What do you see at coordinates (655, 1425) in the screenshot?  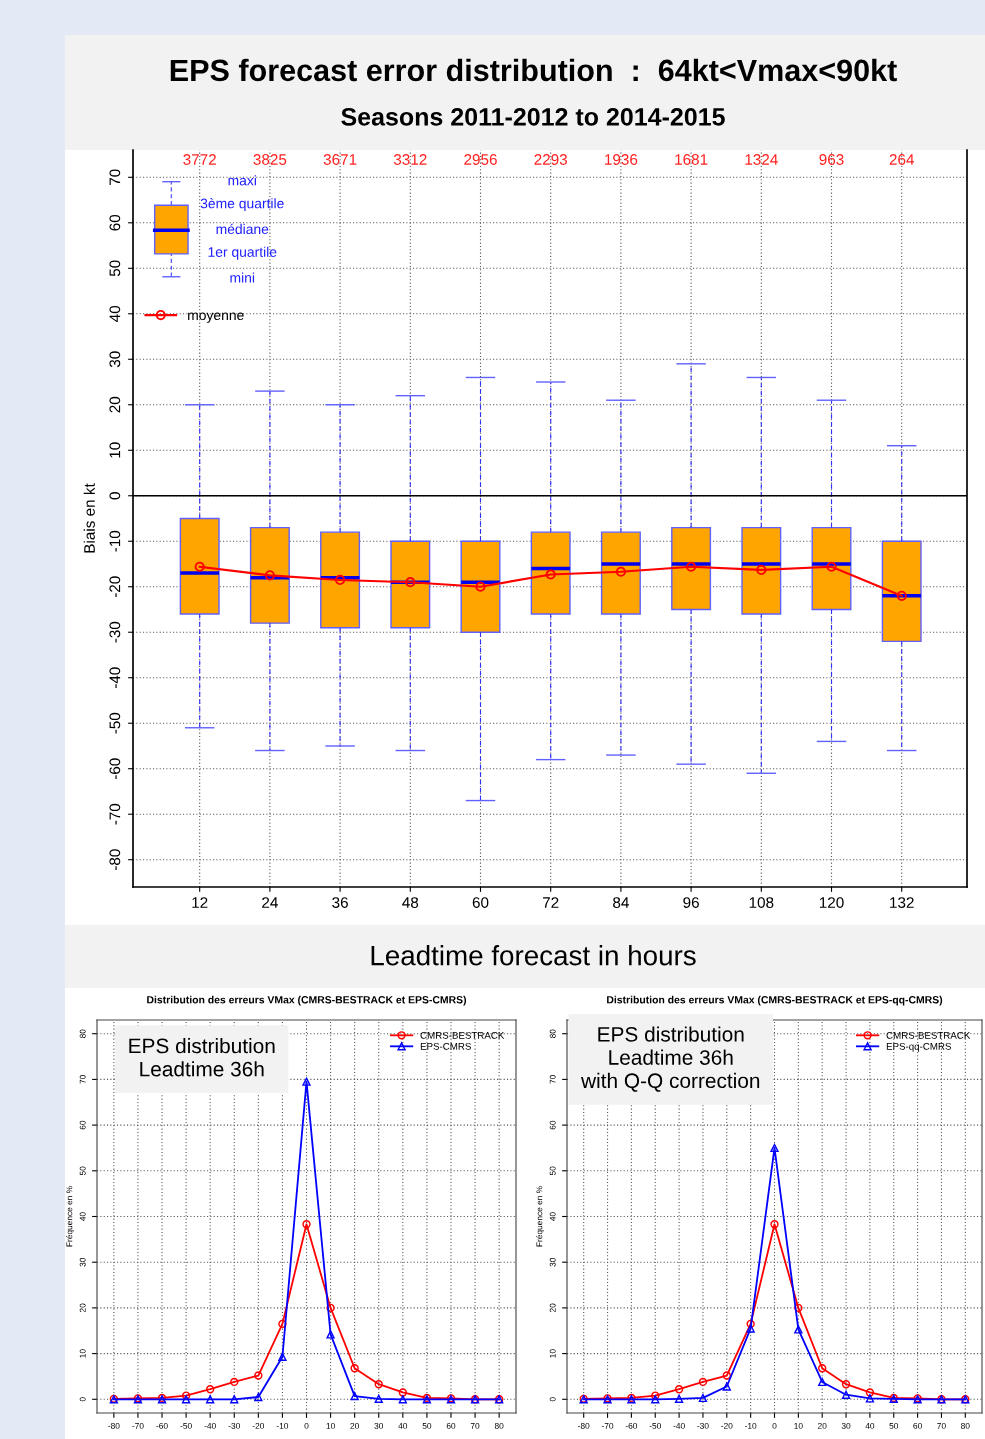 I see `x-tick-label: -50` at bounding box center [655, 1425].